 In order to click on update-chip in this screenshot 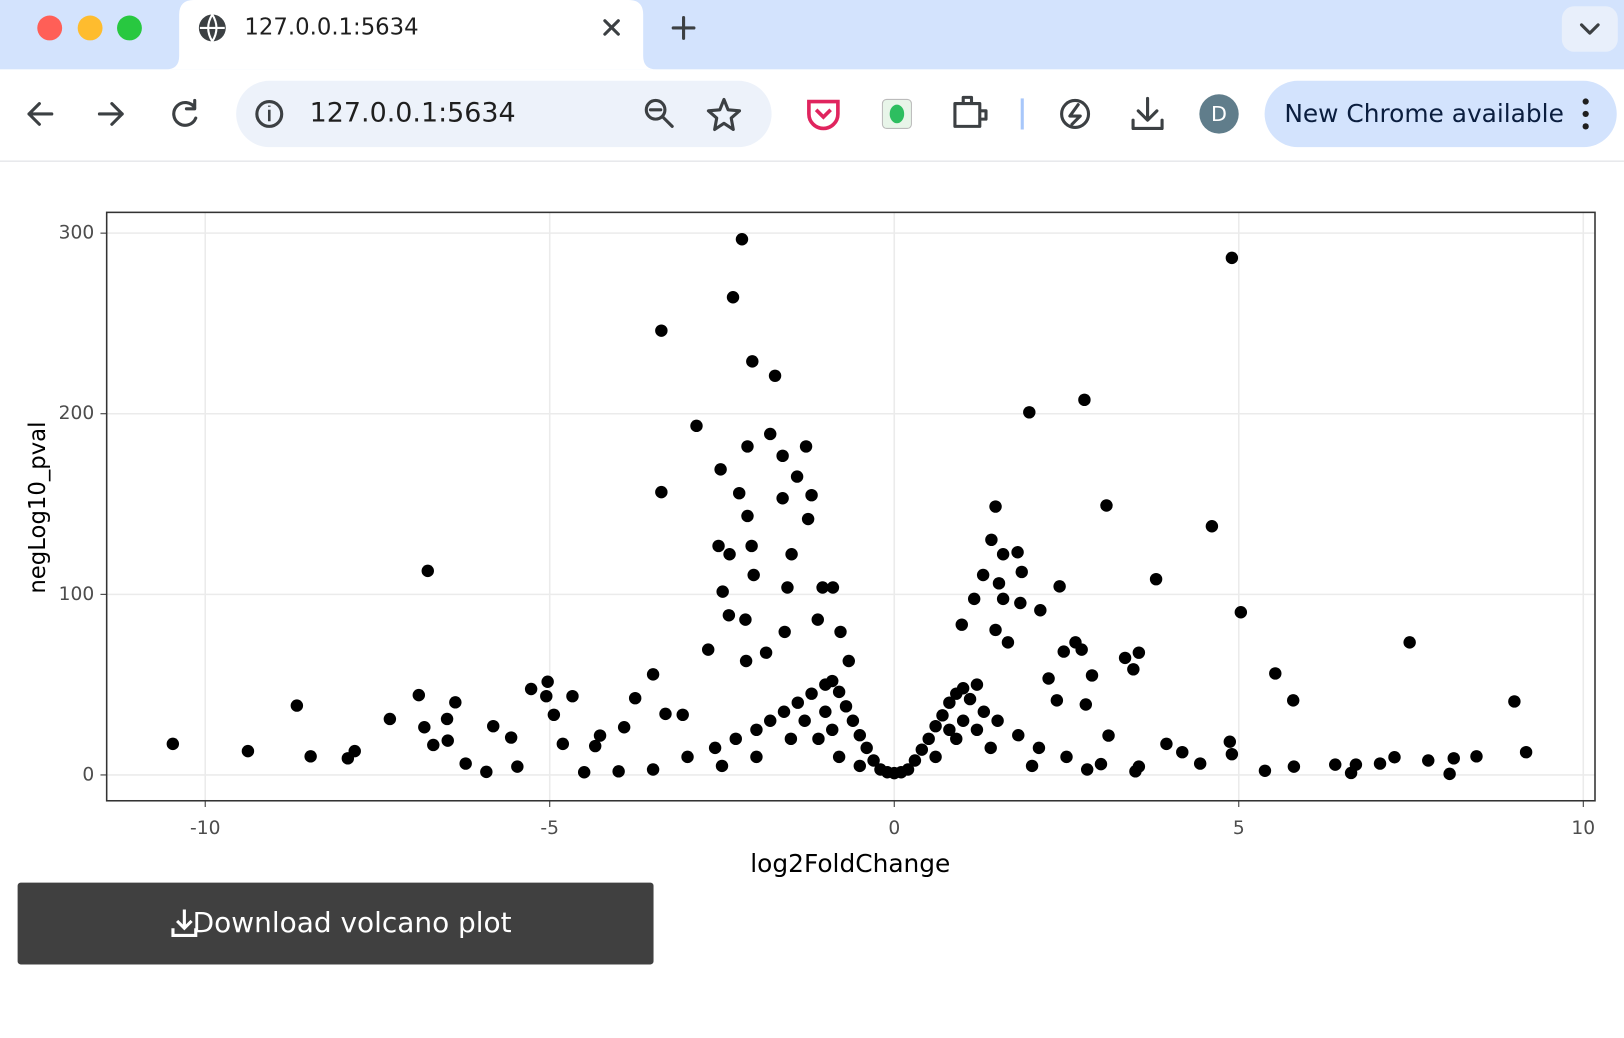, I will do `click(1440, 114)`.